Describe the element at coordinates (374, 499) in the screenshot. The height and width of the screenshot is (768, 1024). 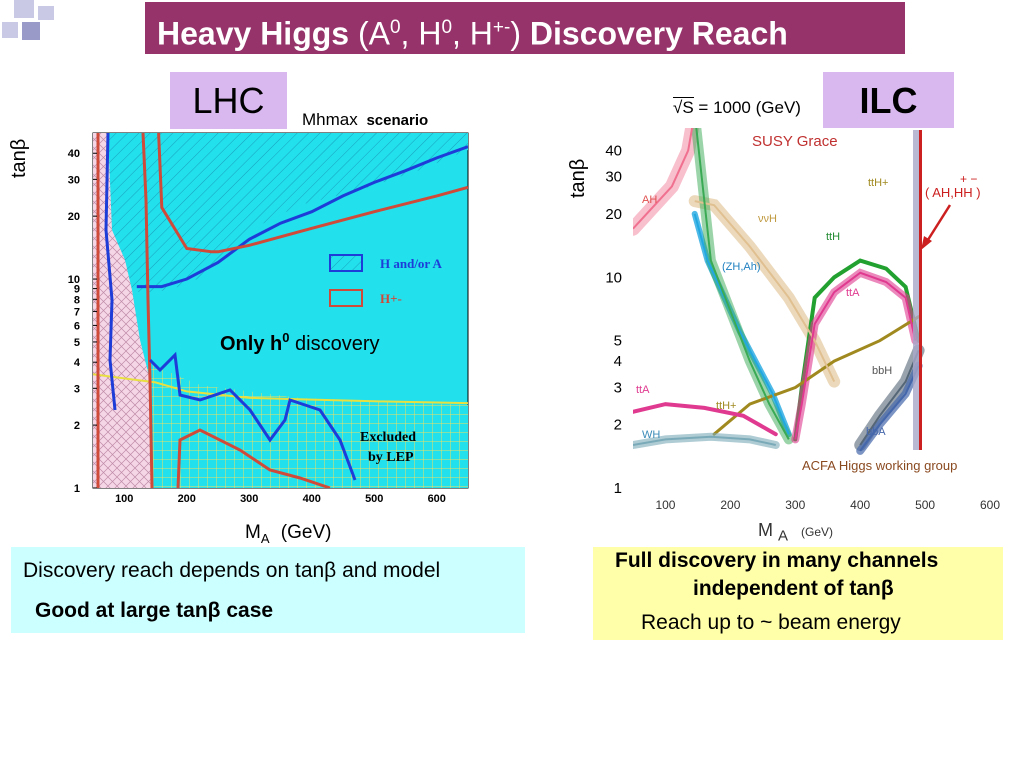
I see `lhc-xtick-label: 500` at that location.